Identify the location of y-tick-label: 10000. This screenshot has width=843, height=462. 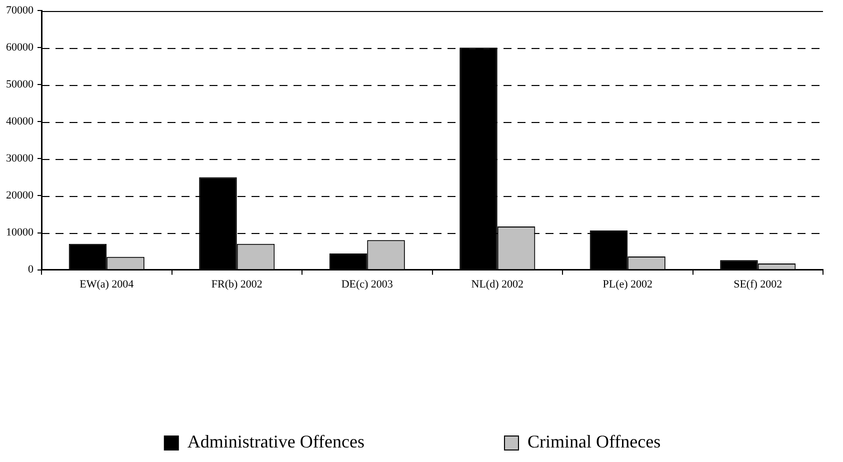
(20, 232).